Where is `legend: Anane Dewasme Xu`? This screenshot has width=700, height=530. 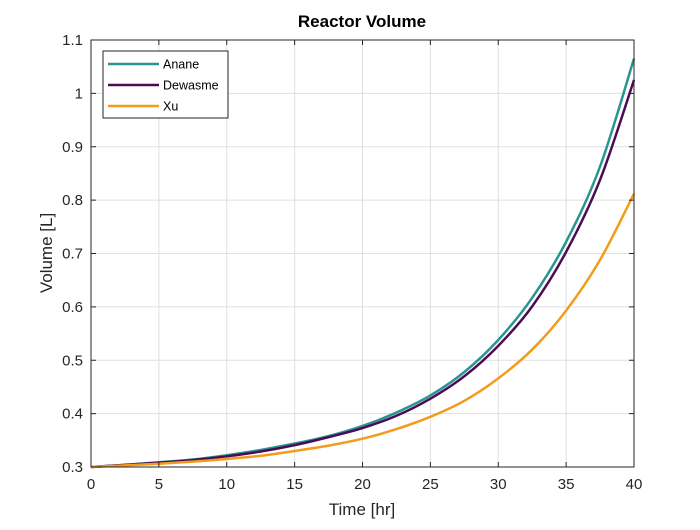 legend: Anane Dewasme Xu is located at coordinates (165, 84).